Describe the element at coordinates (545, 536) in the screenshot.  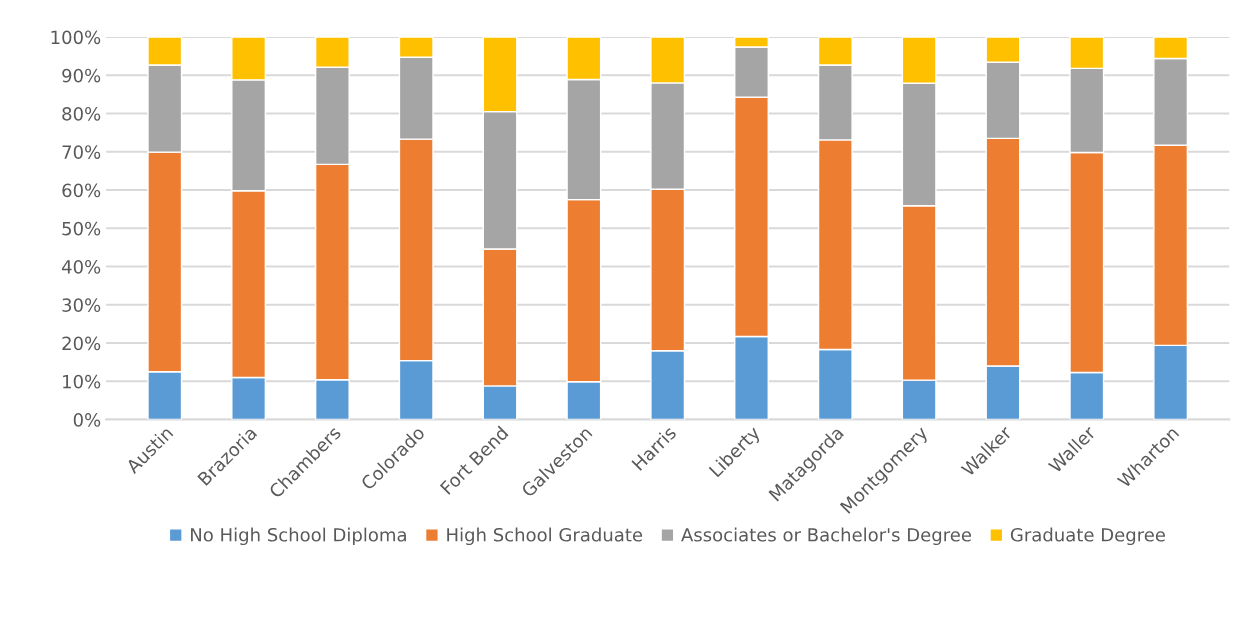
I see `legend-label: High School Graduate` at that location.